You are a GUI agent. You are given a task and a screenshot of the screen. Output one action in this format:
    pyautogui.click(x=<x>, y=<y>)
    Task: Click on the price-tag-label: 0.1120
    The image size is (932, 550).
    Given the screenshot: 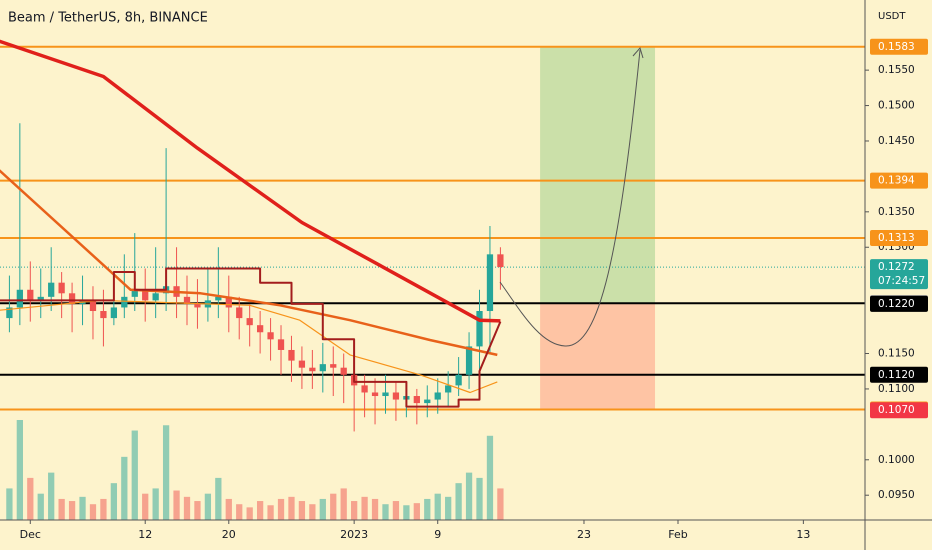 What is the action you would take?
    pyautogui.click(x=896, y=375)
    